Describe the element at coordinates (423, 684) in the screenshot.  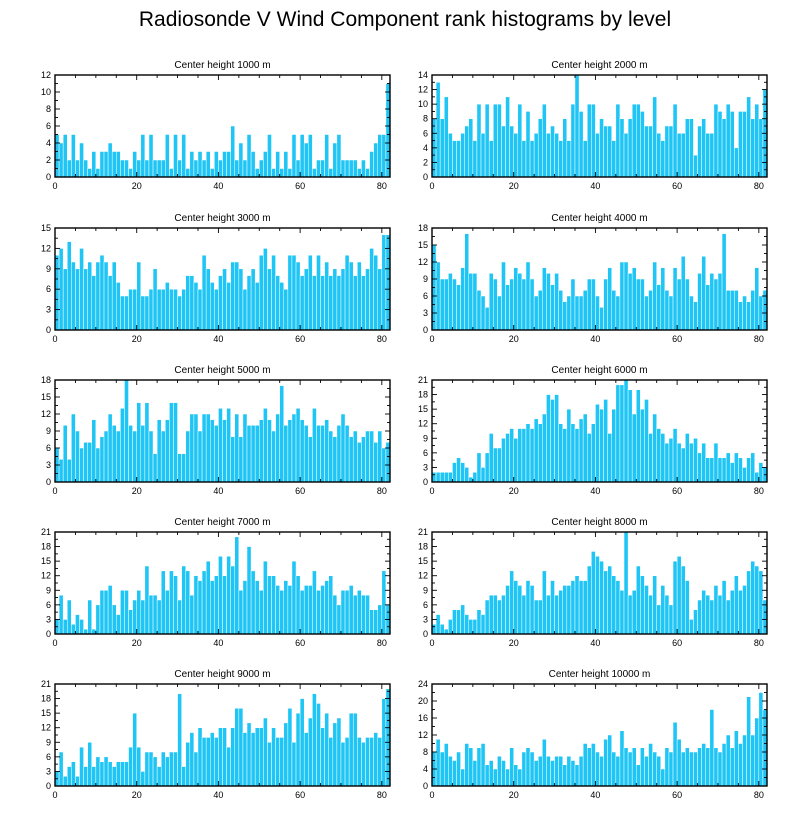
I see `y-tick-label: 24` at that location.